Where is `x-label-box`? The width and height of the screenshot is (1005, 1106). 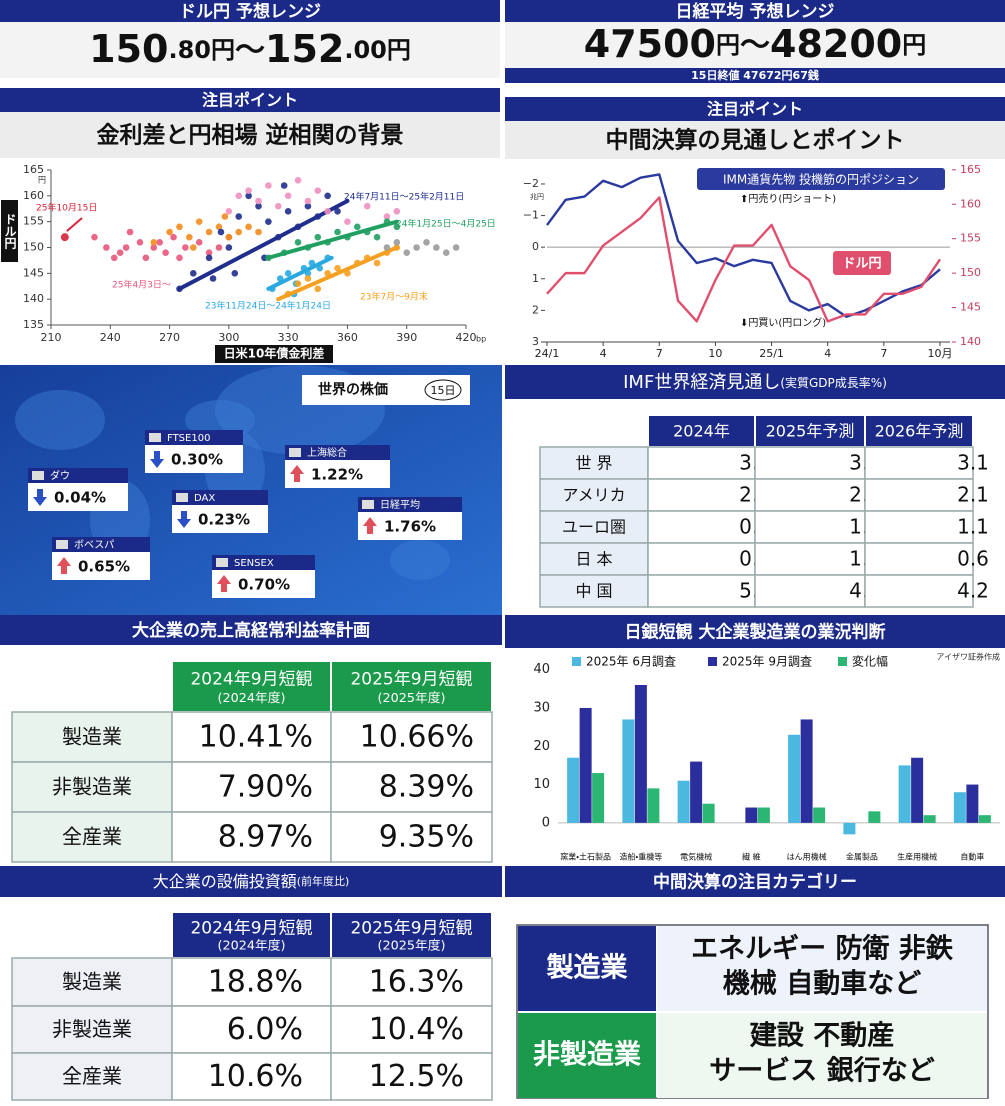
x-label-box is located at coordinates (274, 354).